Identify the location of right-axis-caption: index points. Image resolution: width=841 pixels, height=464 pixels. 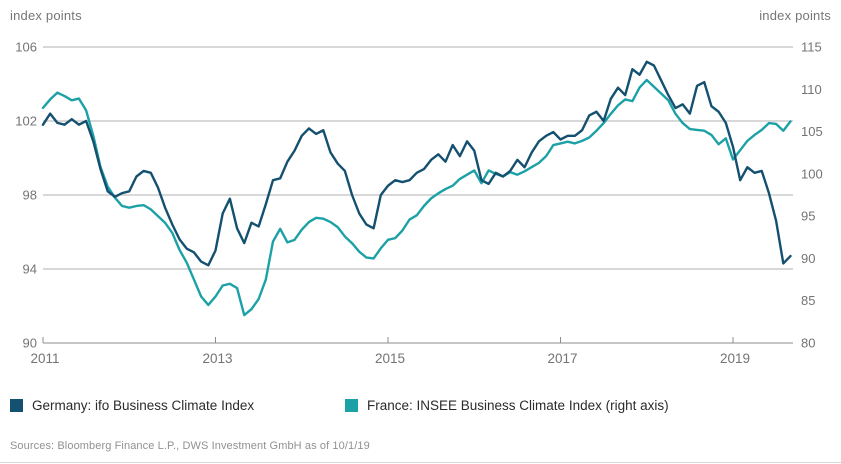
(795, 15).